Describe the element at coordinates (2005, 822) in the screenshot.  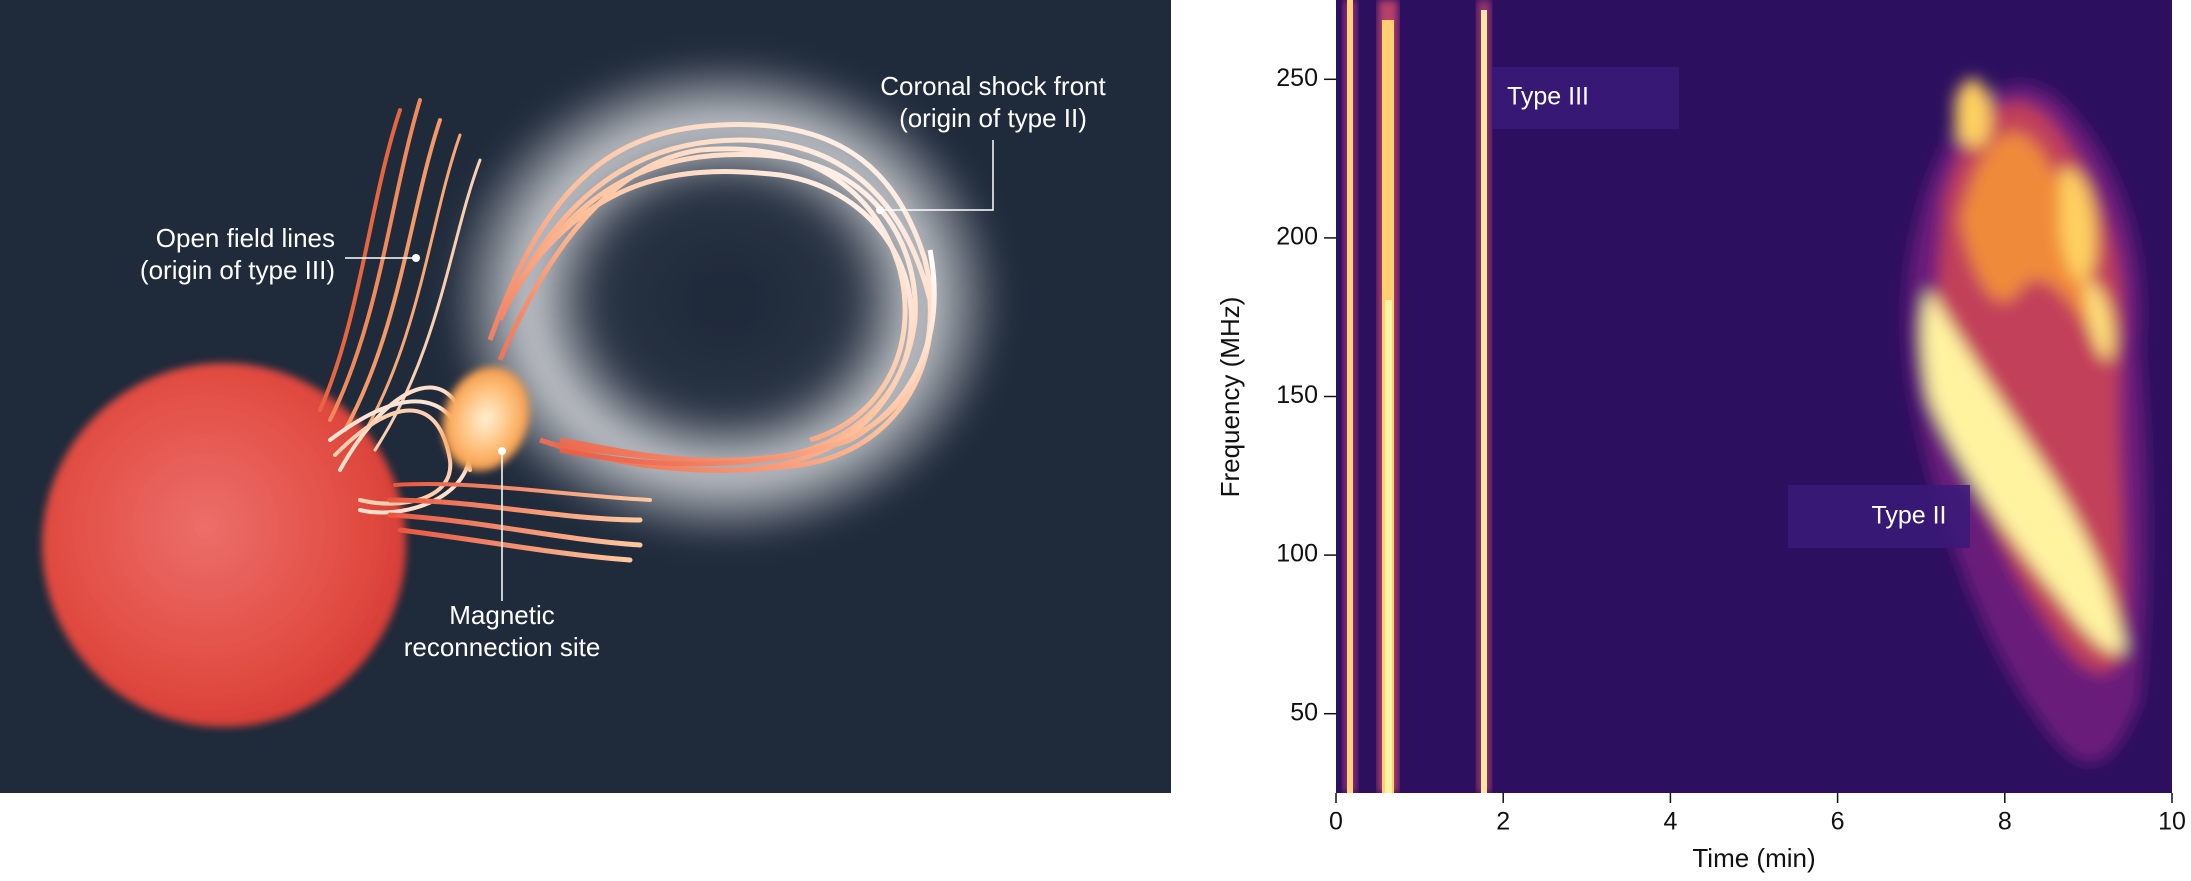
I see `x-tick-label: 8` at that location.